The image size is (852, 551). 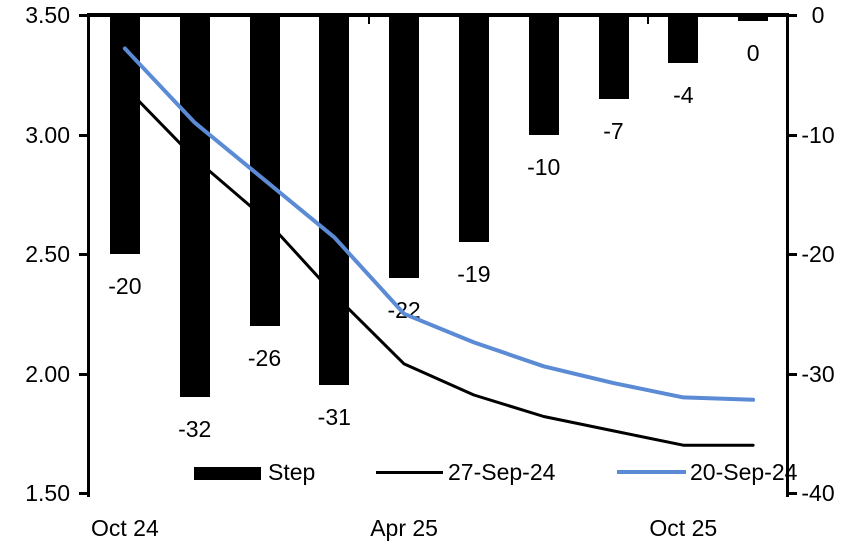 What do you see at coordinates (818, 254) in the screenshot?
I see `right-axis-tick-label: -20` at bounding box center [818, 254].